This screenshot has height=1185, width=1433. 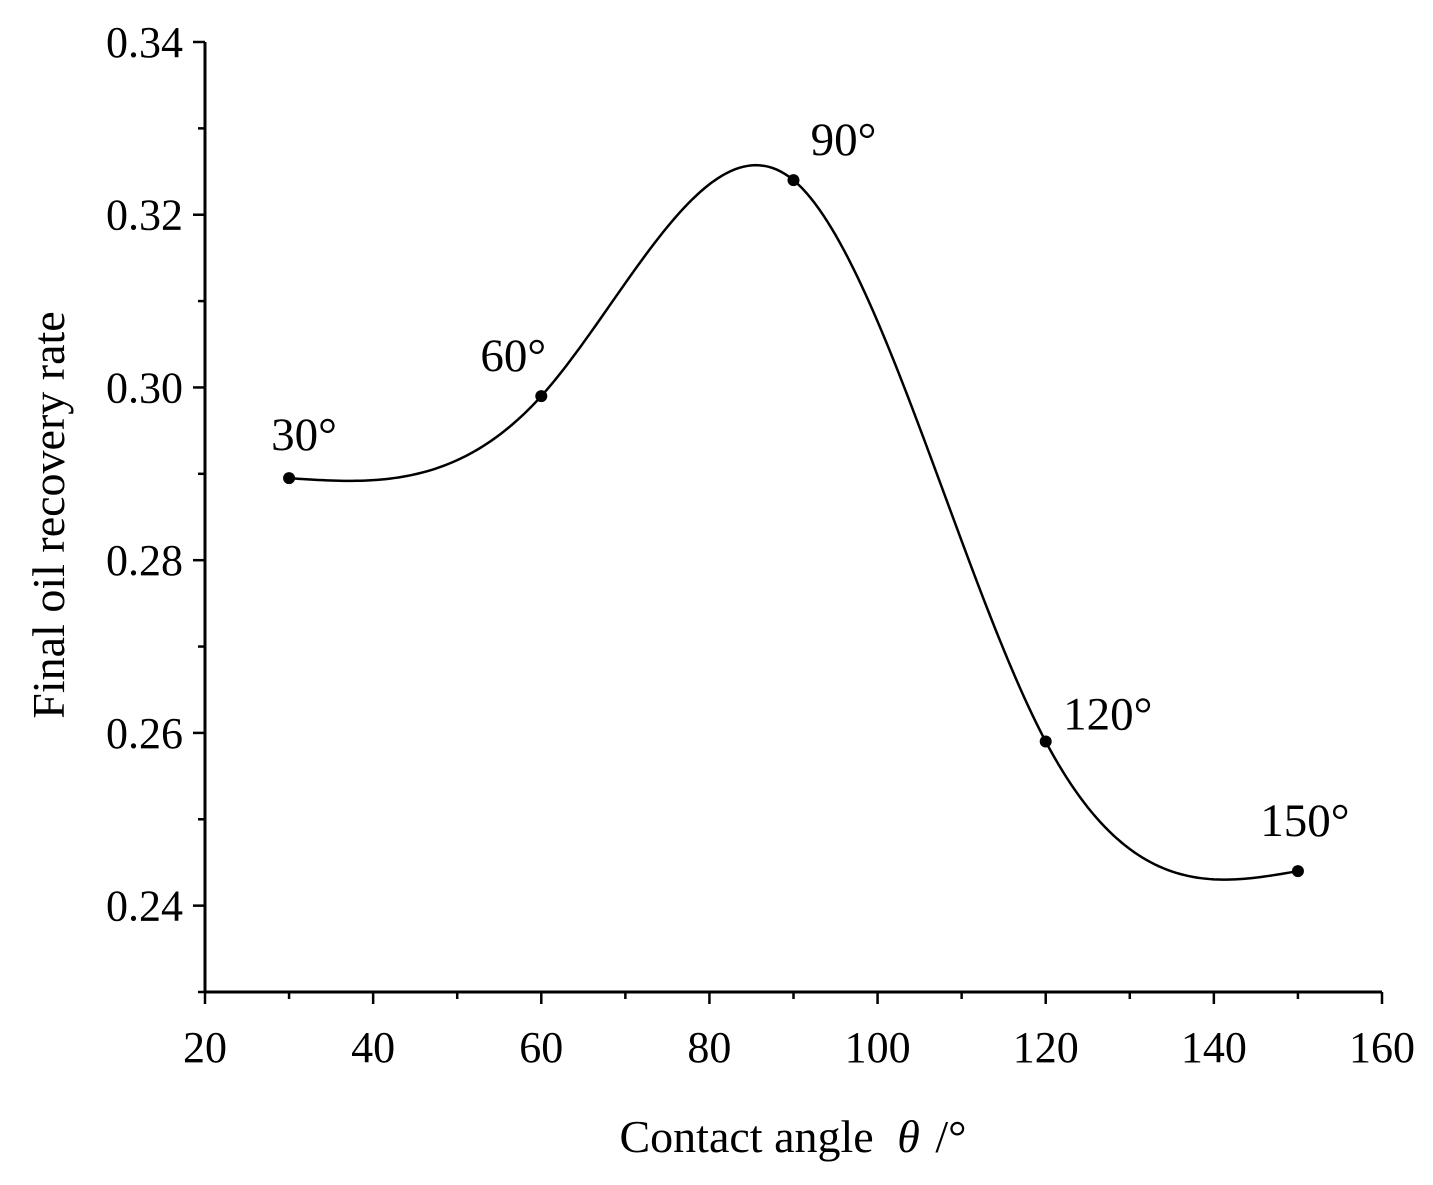 I want to click on y-tick-label: 0.28, so click(x=144, y=560).